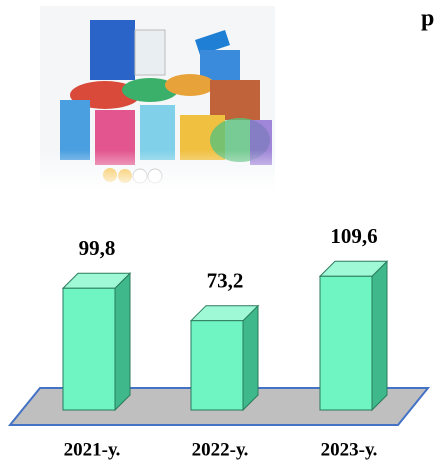 This screenshot has height=466, width=437. What do you see at coordinates (353, 236) in the screenshot?
I see `value-label: 109,6` at bounding box center [353, 236].